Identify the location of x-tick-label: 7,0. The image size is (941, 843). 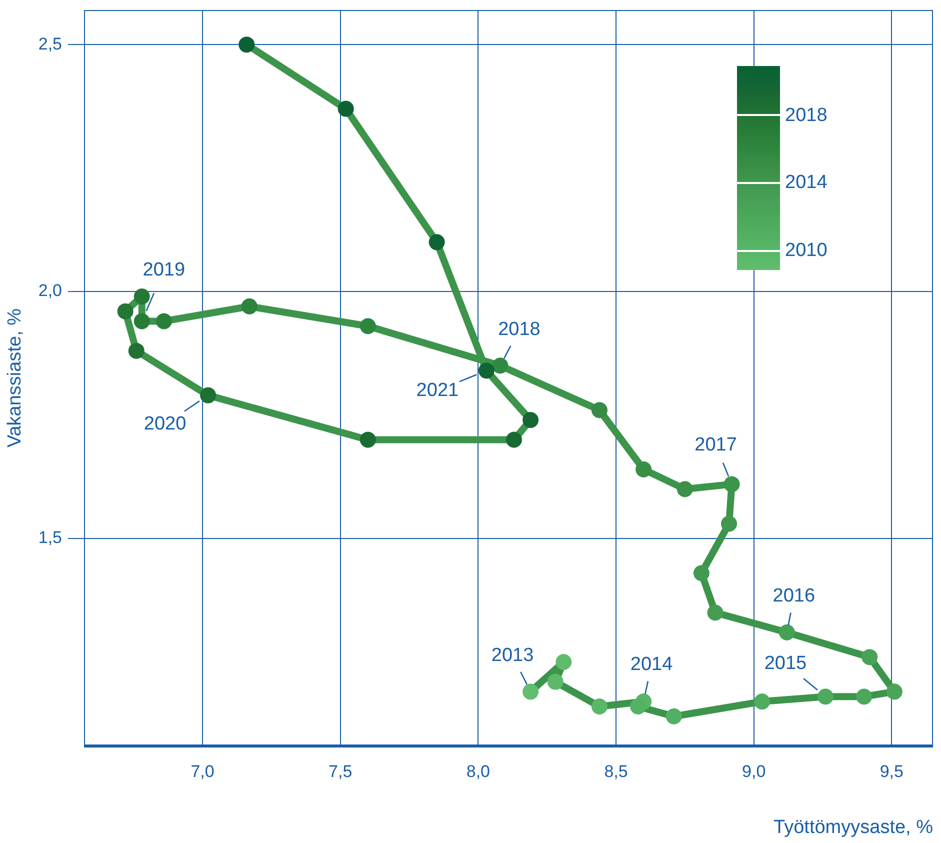
(202, 771).